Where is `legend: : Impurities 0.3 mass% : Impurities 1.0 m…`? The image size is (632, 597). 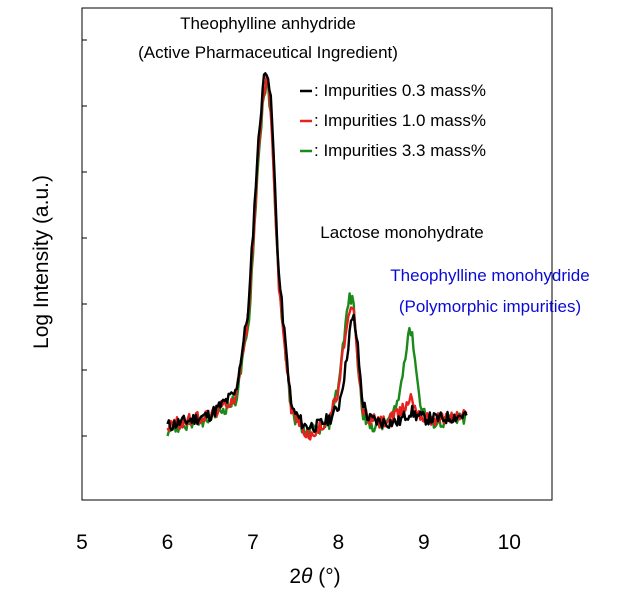 legend: : Impurities 0.3 mass% : Impurities 1.0 m… is located at coordinates (393, 120).